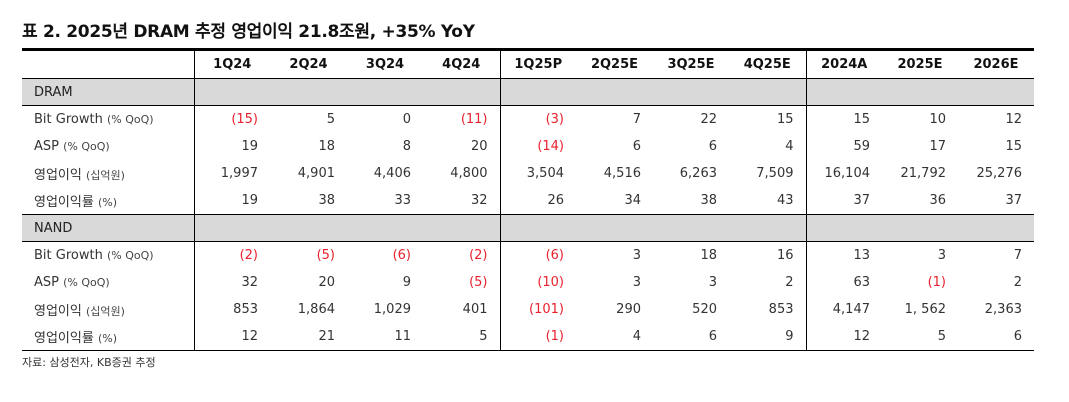 This screenshot has height=402, width=1069. What do you see at coordinates (768, 64) in the screenshot?
I see `column-header: 4Q25E` at bounding box center [768, 64].